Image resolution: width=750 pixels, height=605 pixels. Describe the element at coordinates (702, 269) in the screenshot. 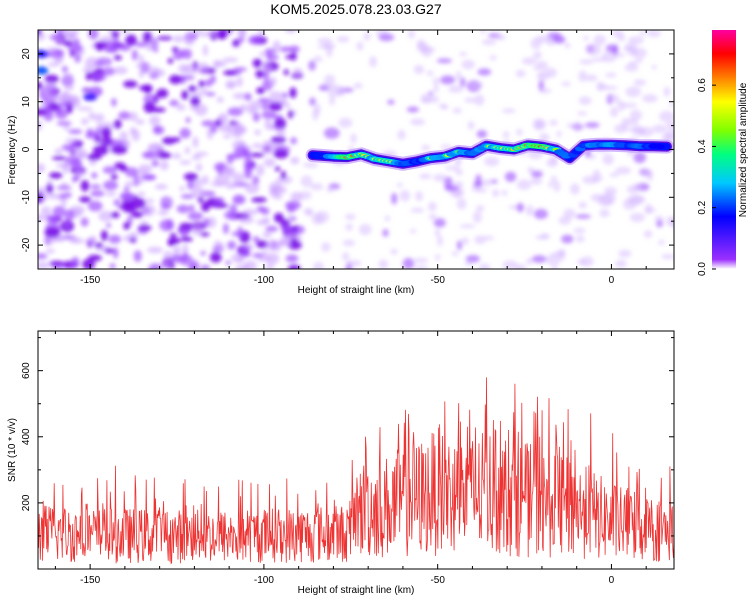

I see `colorbar-tick-label: 0.0` at that location.